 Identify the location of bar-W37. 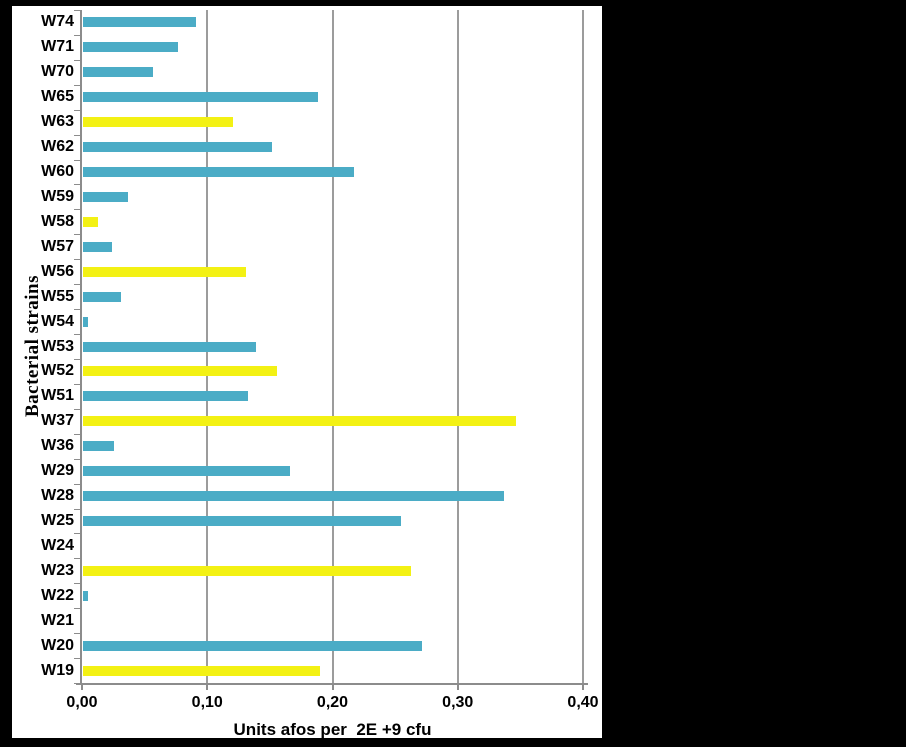
(300, 421).